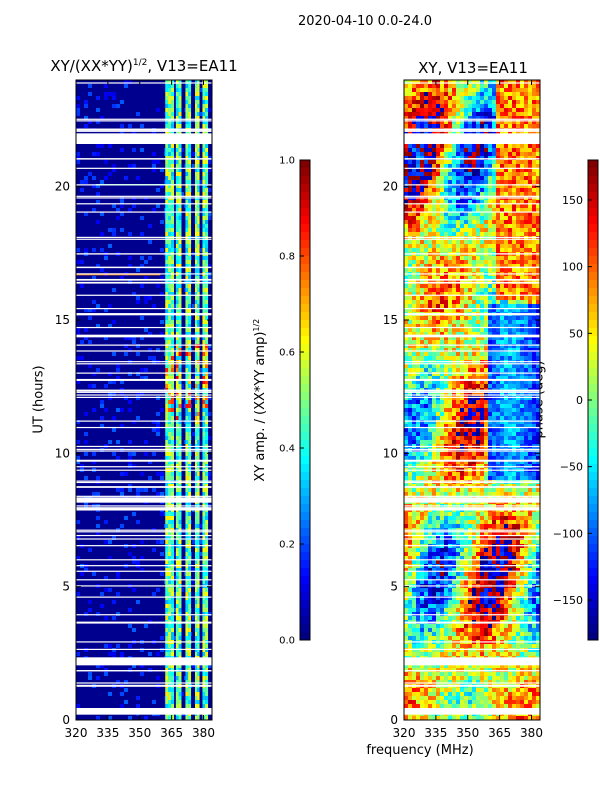  What do you see at coordinates (287, 449) in the screenshot?
I see `colorbar-tick-label: 0.4` at bounding box center [287, 449].